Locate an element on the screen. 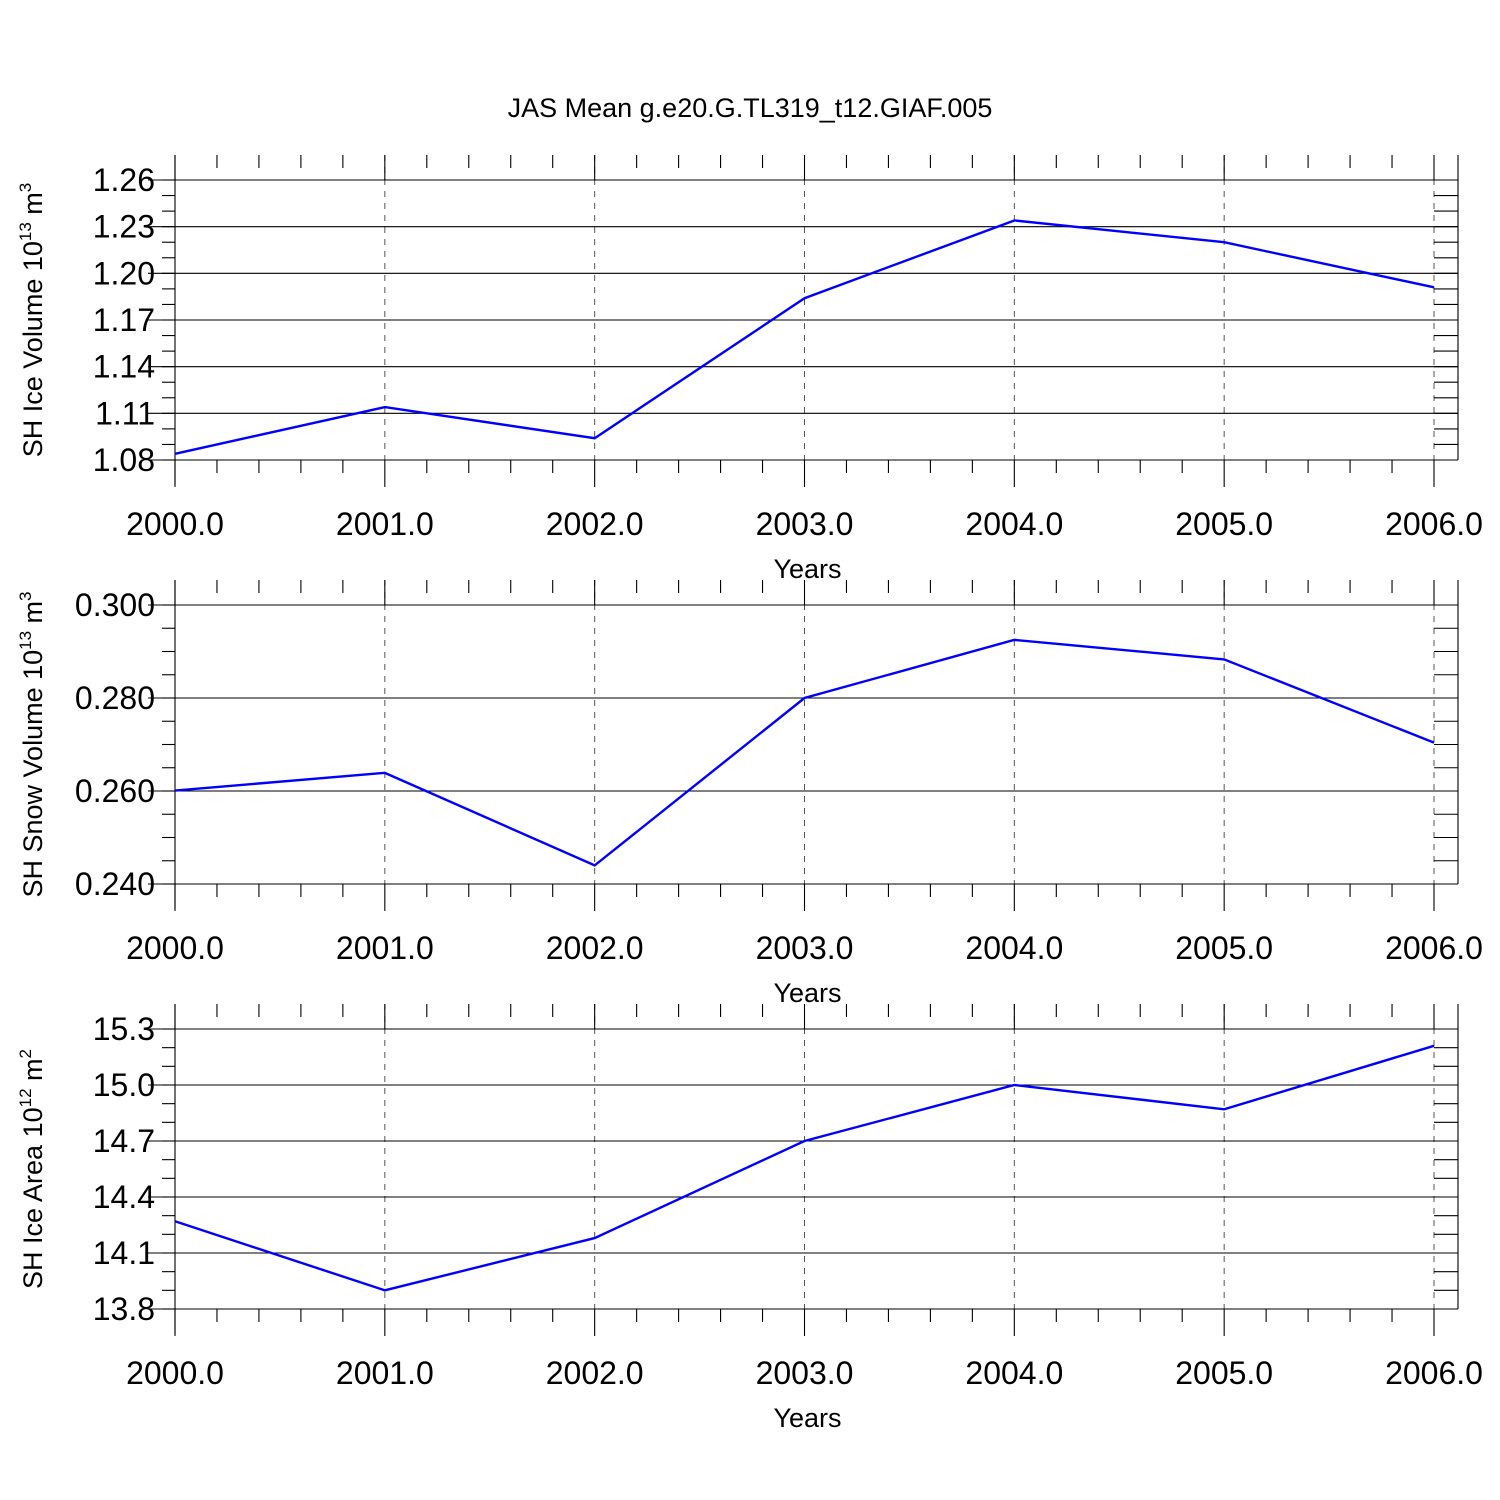 Image resolution: width=1500 pixels, height=1500 pixels. y-tick-label: 1.14 is located at coordinates (124, 367).